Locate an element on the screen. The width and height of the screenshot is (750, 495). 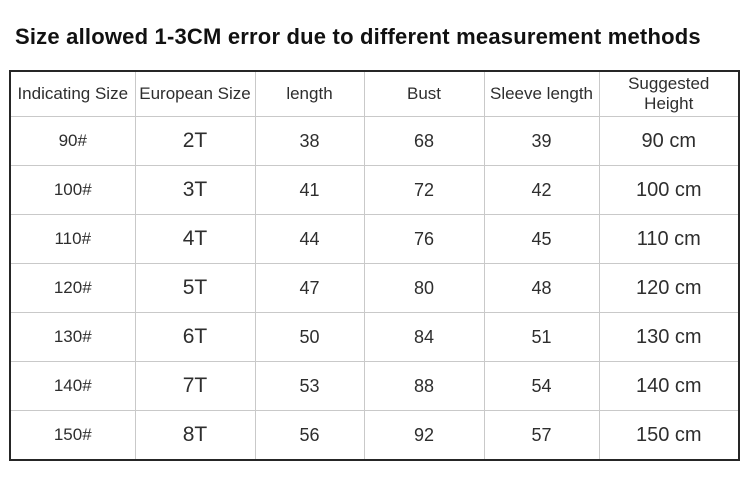
cell-european-size: 4T is located at coordinates (195, 239).